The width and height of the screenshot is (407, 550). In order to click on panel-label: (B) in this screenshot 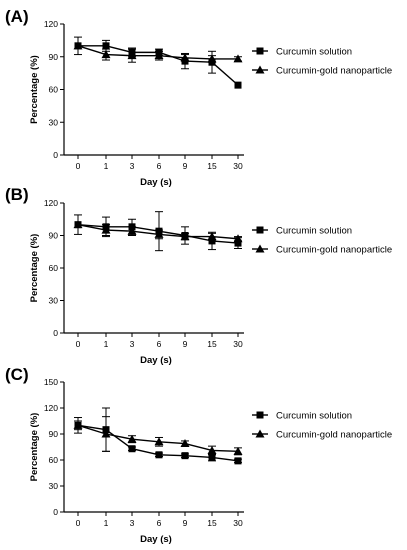, I will do `click(17, 194)`.